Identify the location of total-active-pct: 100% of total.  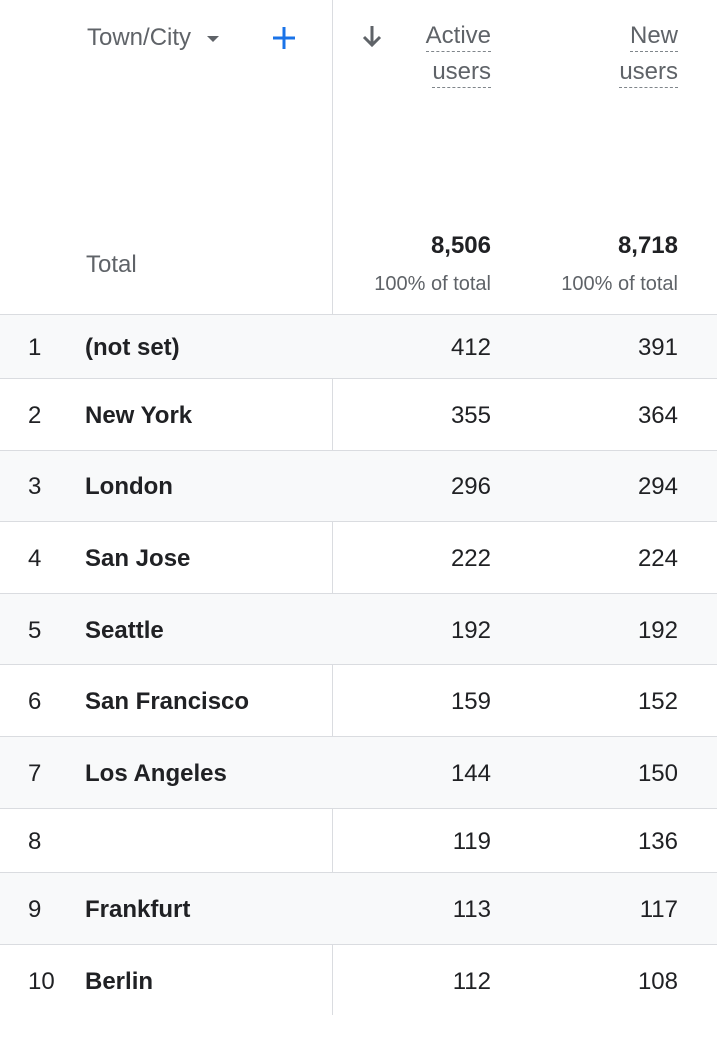
(432, 284).